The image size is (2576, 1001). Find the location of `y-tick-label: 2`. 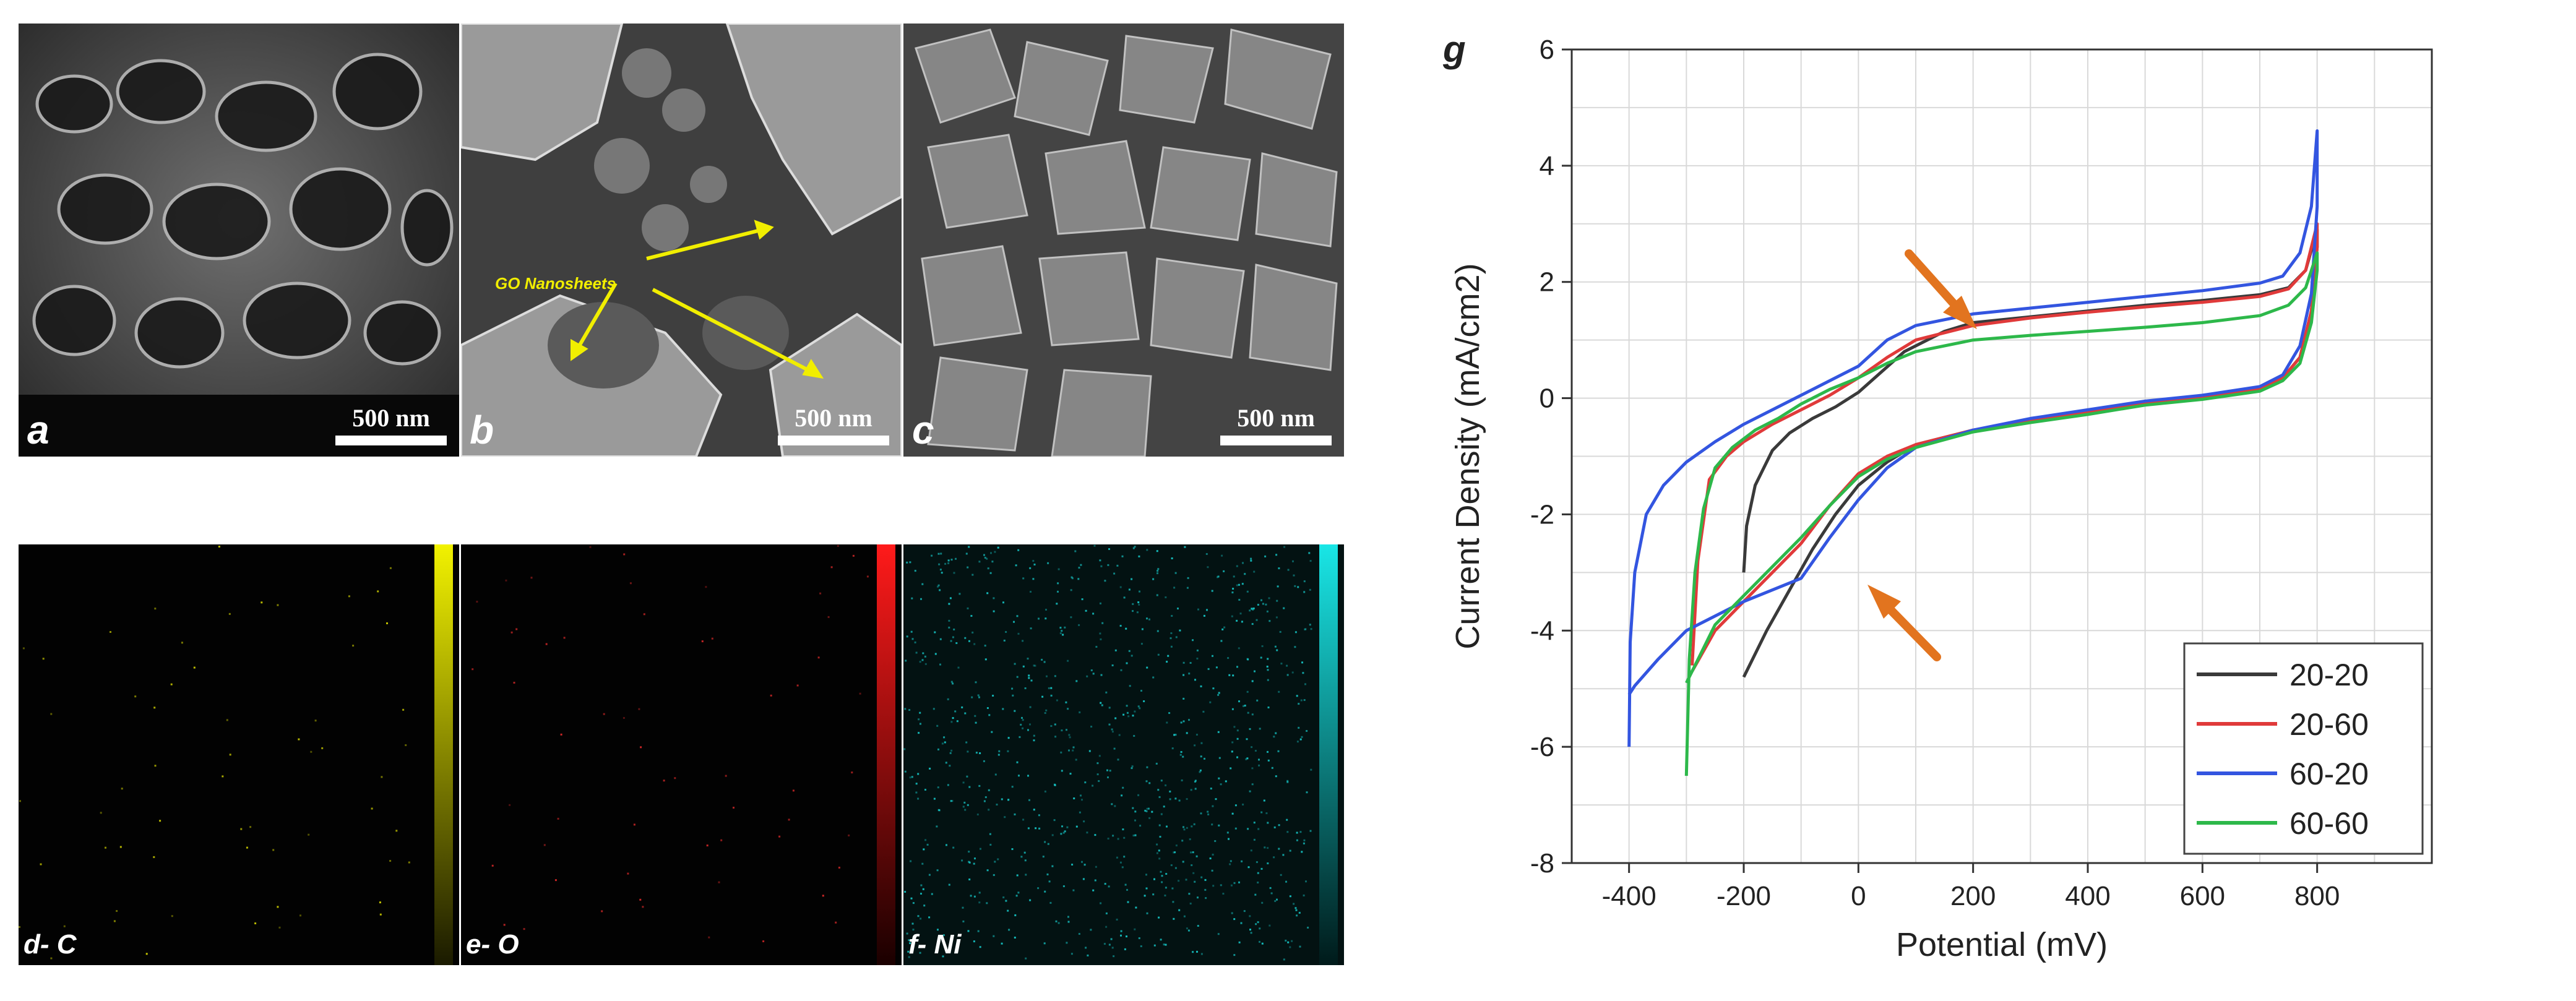

y-tick-label: 2 is located at coordinates (1547, 282).